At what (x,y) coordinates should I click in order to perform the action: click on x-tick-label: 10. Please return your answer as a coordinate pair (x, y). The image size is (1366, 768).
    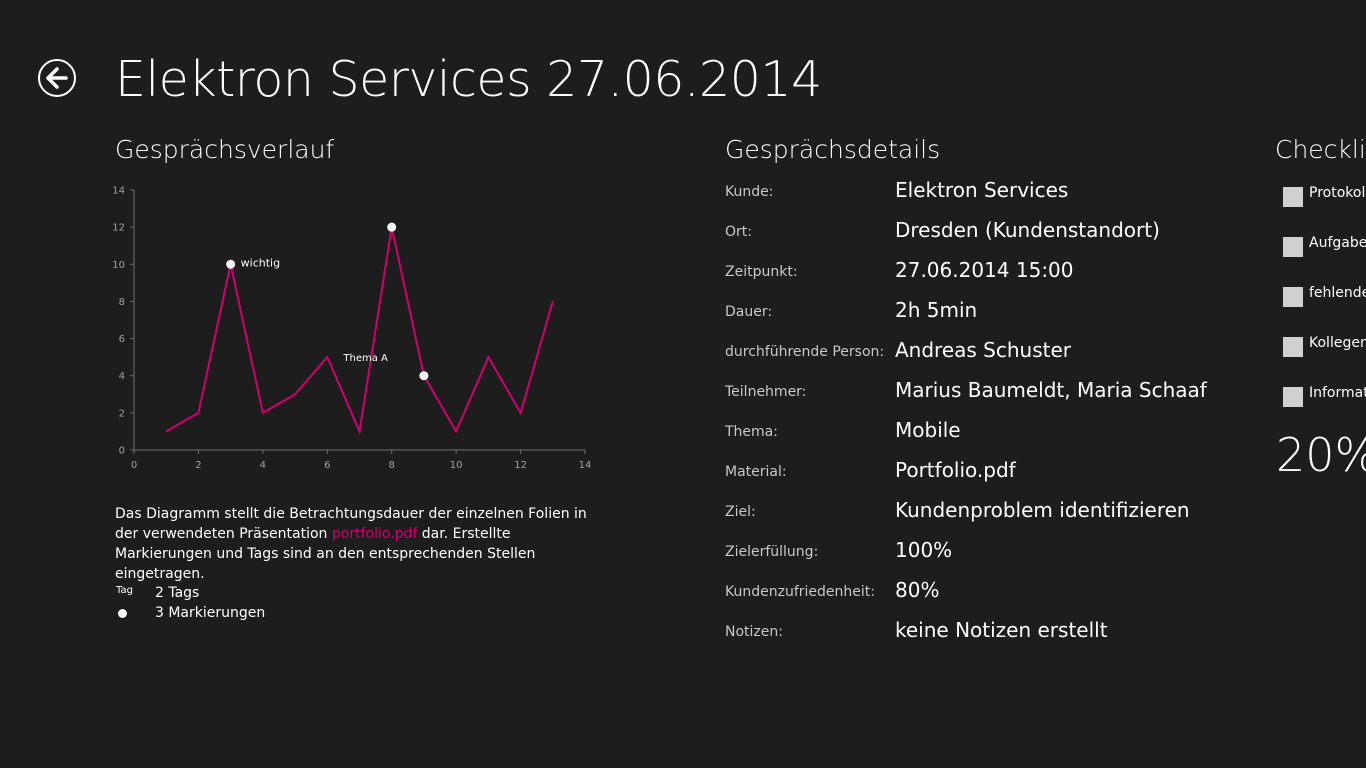
    Looking at the image, I should click on (456, 465).